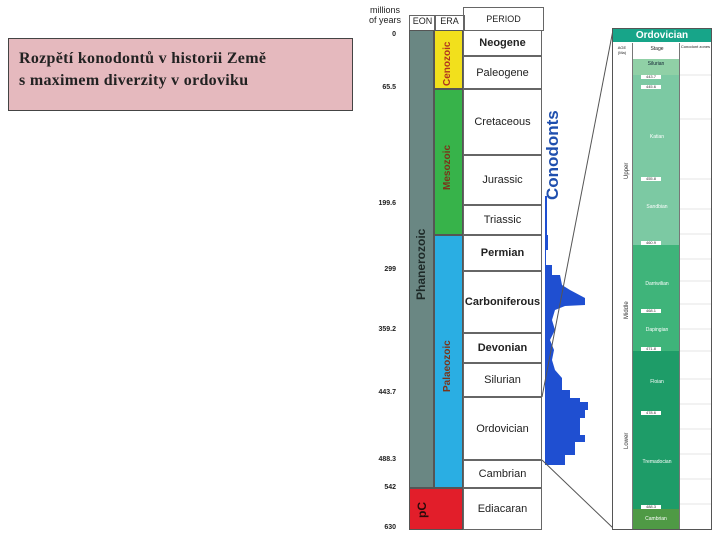 This screenshot has height=540, width=720. Describe the element at coordinates (502, 380) in the screenshot. I see `period-silurian: Silurian` at that location.